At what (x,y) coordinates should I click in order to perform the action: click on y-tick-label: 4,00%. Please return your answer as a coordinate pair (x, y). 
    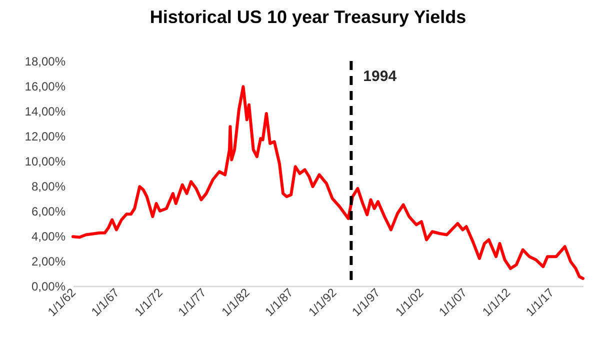
    Looking at the image, I should click on (48, 237).